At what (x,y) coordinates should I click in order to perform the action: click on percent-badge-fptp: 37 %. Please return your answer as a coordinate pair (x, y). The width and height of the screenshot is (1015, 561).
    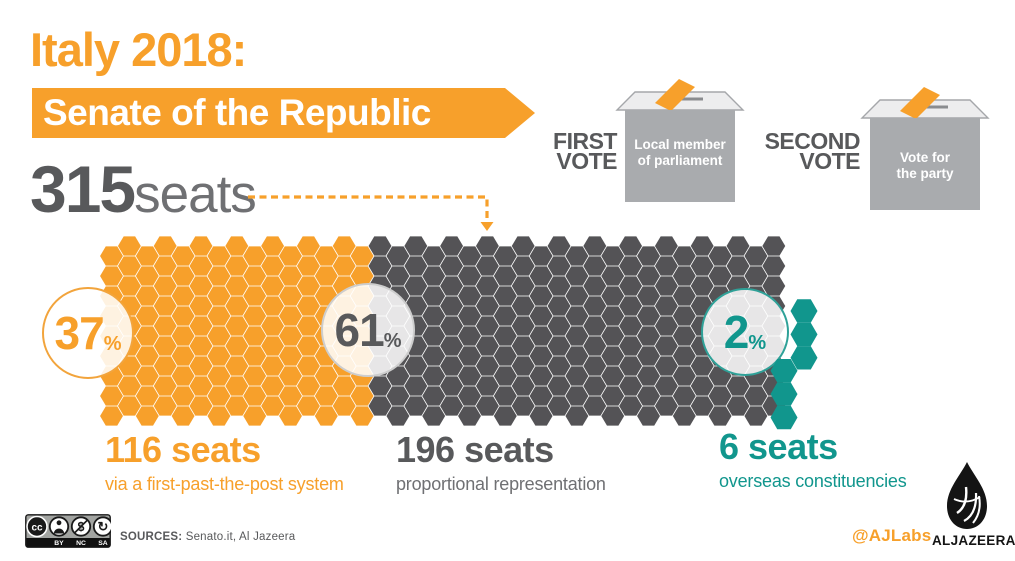
    Looking at the image, I should click on (88, 333).